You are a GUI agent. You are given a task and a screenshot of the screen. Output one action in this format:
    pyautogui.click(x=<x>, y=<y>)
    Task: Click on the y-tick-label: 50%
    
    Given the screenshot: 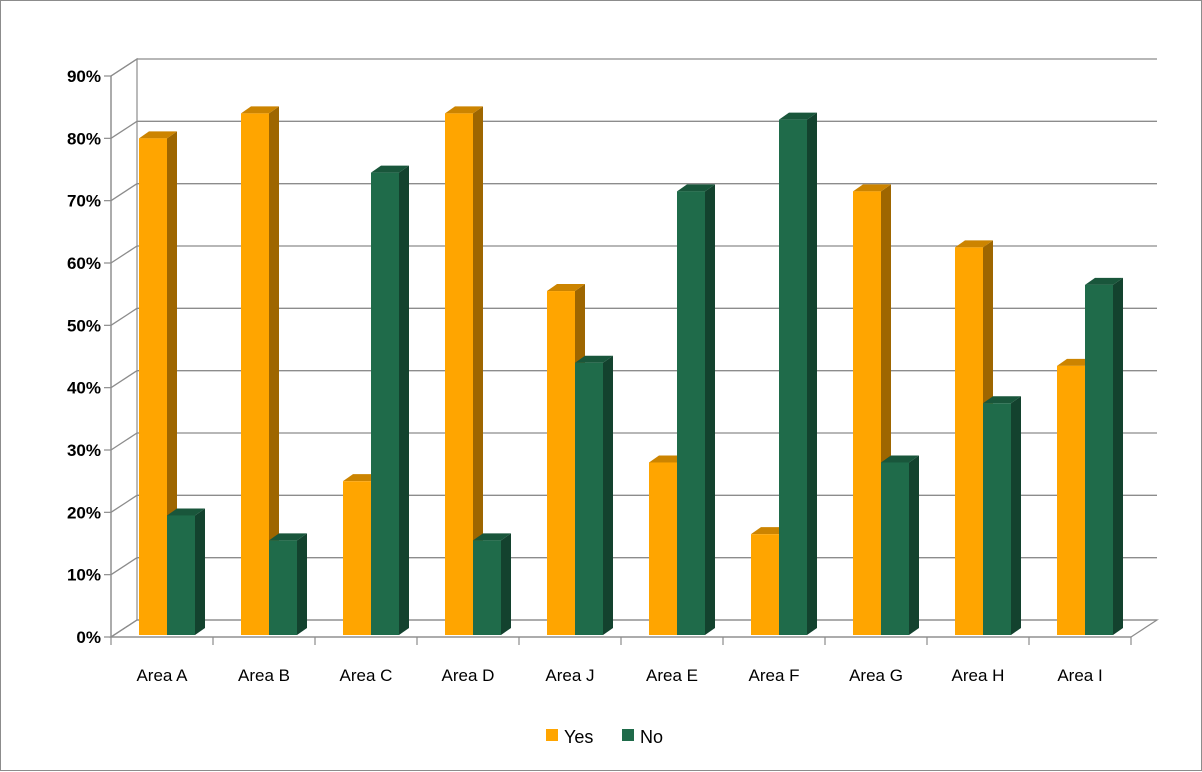 What is the action you would take?
    pyautogui.click(x=84, y=325)
    